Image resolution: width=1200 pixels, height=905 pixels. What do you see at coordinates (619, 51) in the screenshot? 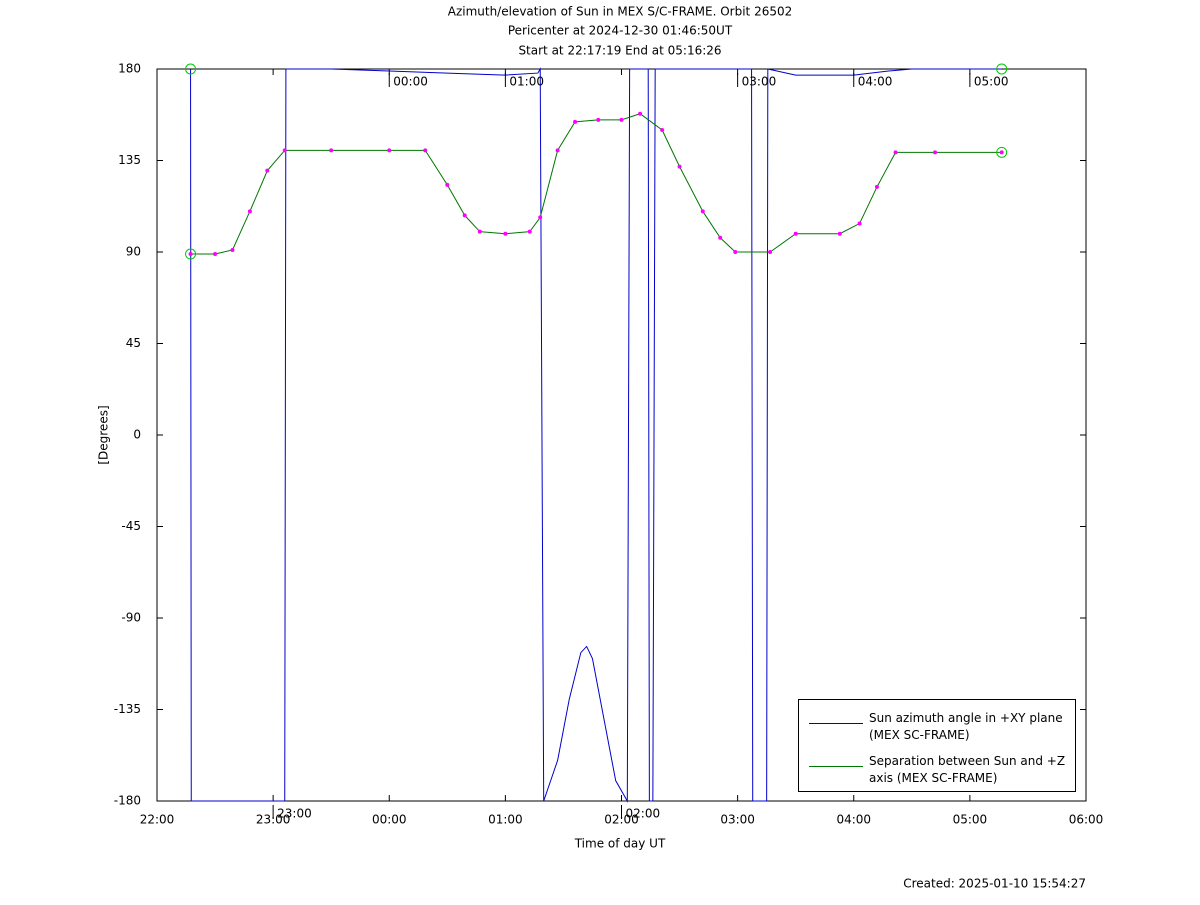
I see `chart-subtitle: Start at 22:17:19 End at 05:16:26` at bounding box center [619, 51].